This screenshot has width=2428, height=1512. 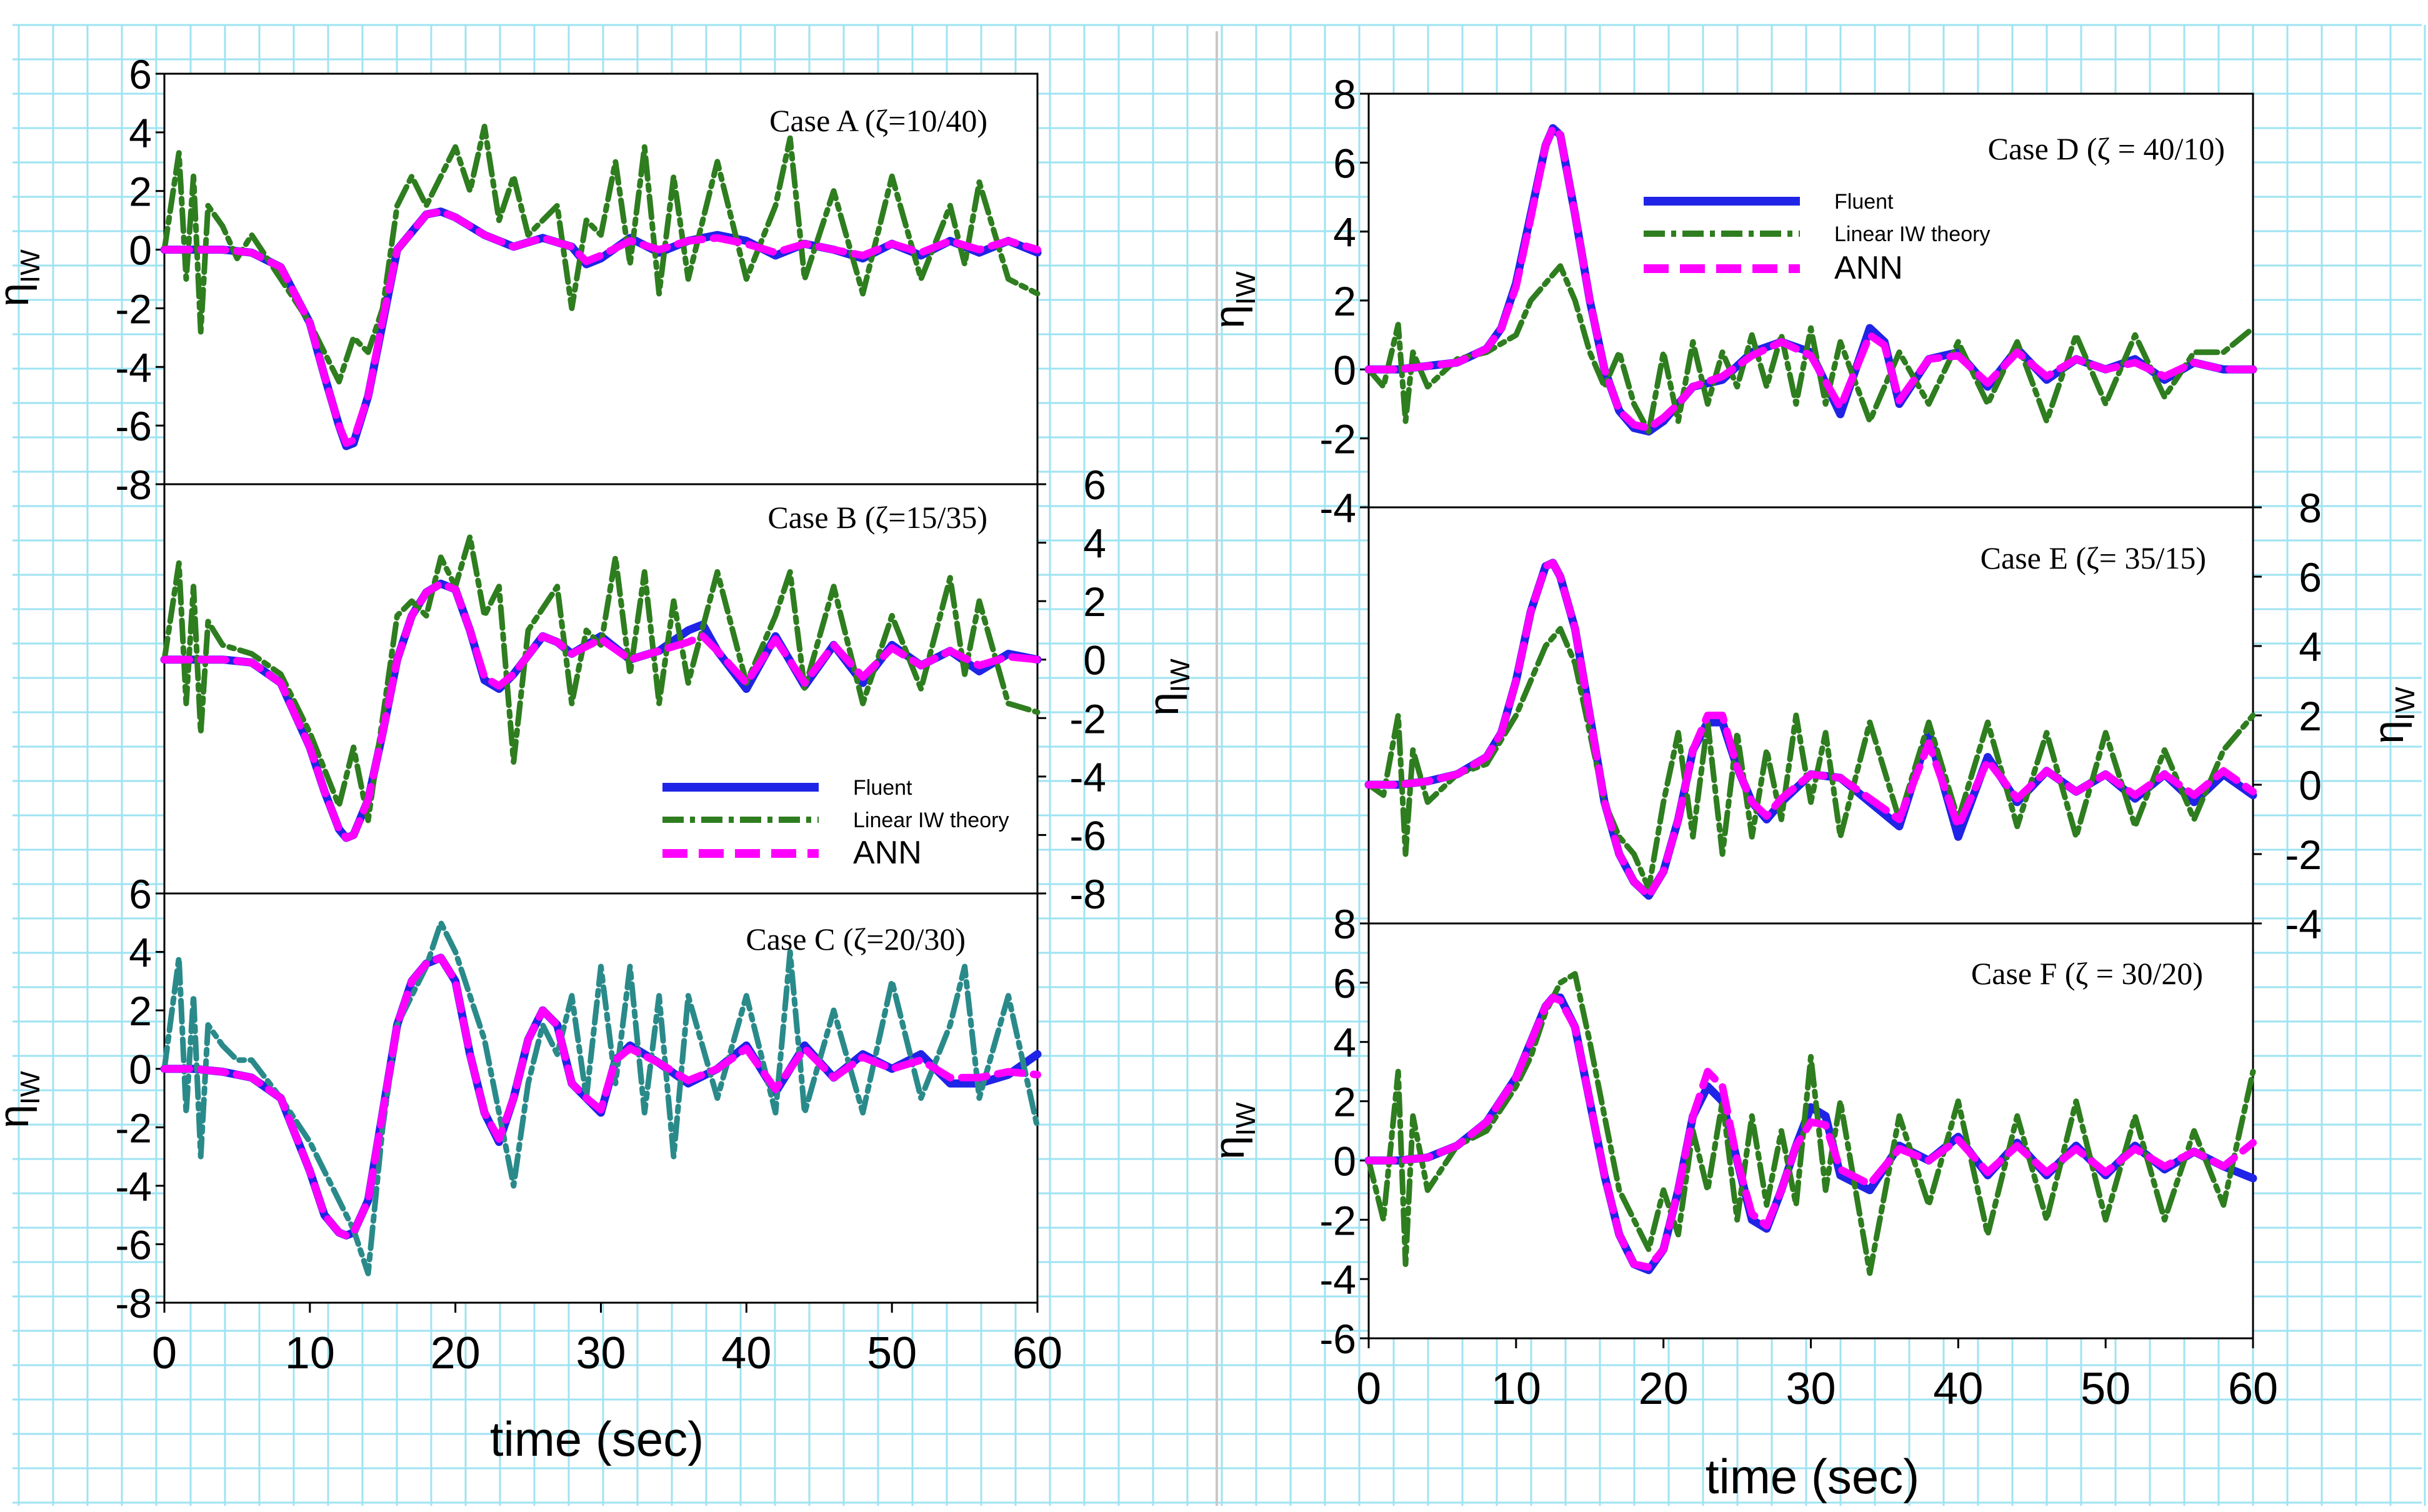 What do you see at coordinates (835, 823) in the screenshot?
I see `legend-left: Fluent Linear IW theory ANN` at bounding box center [835, 823].